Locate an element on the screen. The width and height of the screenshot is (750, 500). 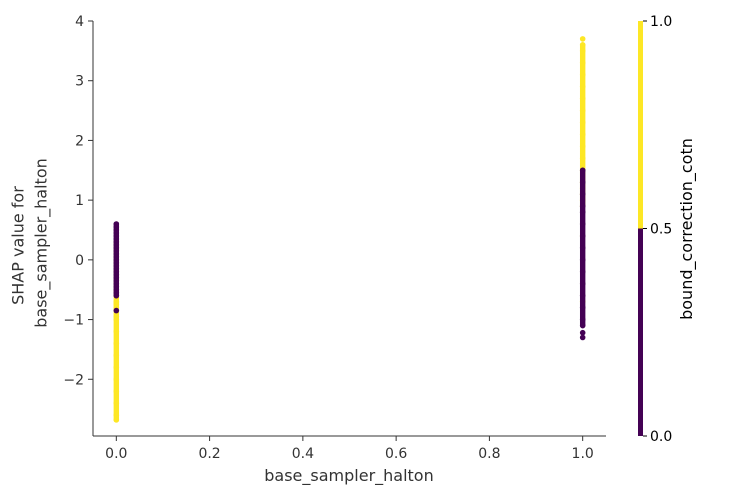
y-axis-label-line-2: base_sampler_halton is located at coordinates (42, 242).